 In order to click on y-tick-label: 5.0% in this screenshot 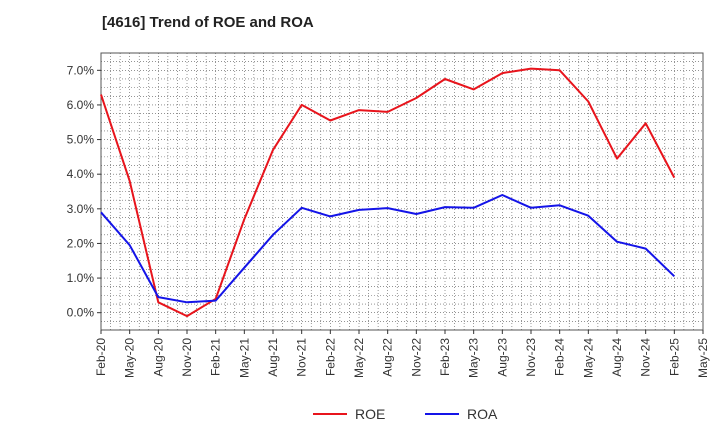, I will do `click(81, 140)`.